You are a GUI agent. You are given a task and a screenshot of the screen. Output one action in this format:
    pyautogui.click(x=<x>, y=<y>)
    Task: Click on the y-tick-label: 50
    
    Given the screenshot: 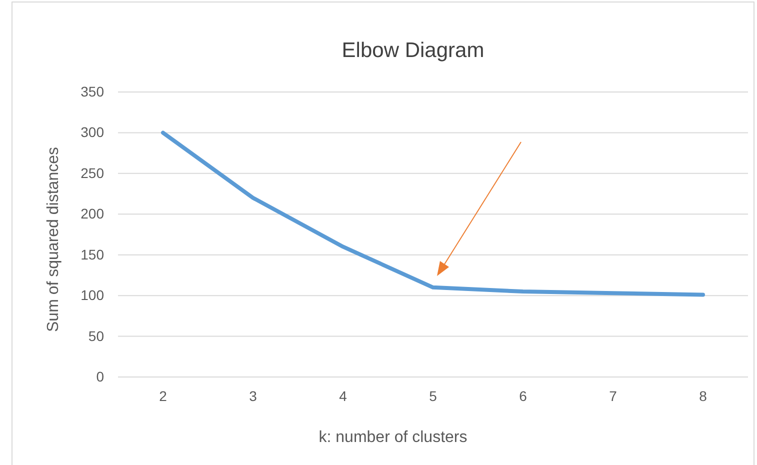 What is the action you would take?
    pyautogui.click(x=96, y=336)
    